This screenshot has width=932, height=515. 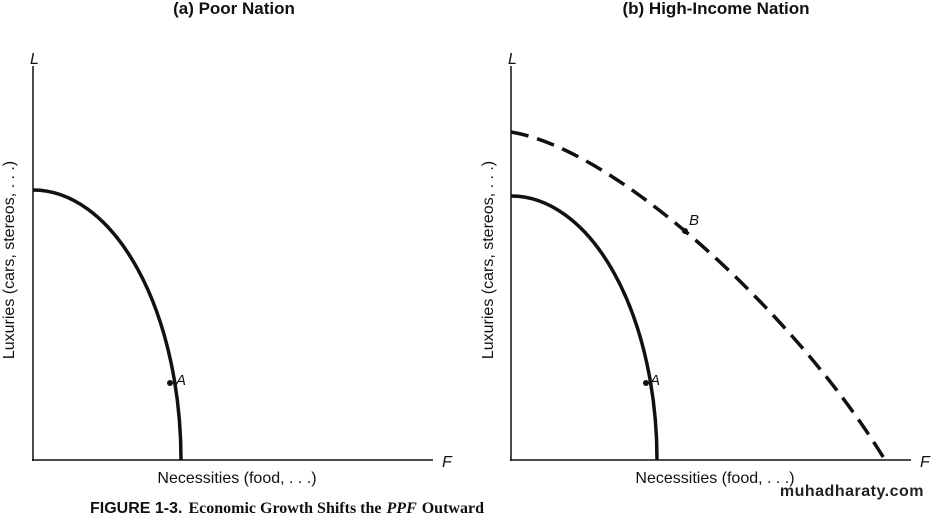 What do you see at coordinates (453, 507) in the screenshot?
I see `caption-text: Outward` at bounding box center [453, 507].